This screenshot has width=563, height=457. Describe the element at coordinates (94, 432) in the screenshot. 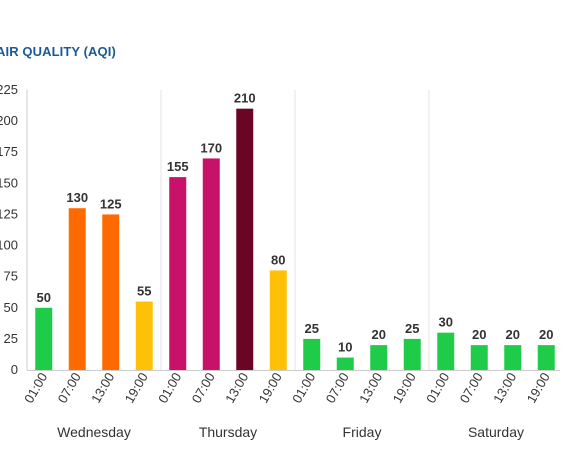

I see `day-label: Wednesday` at that location.